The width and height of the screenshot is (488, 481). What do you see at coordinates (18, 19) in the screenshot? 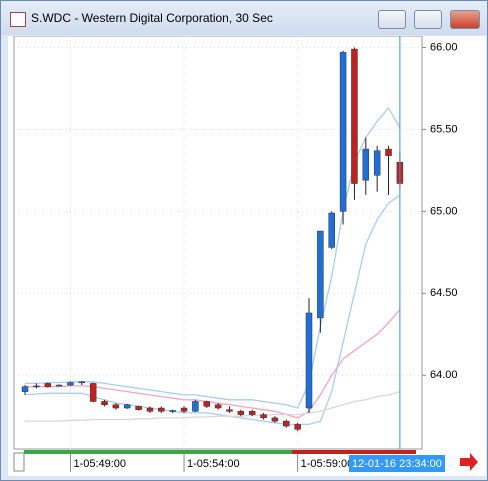
I see `app-icon` at bounding box center [18, 19].